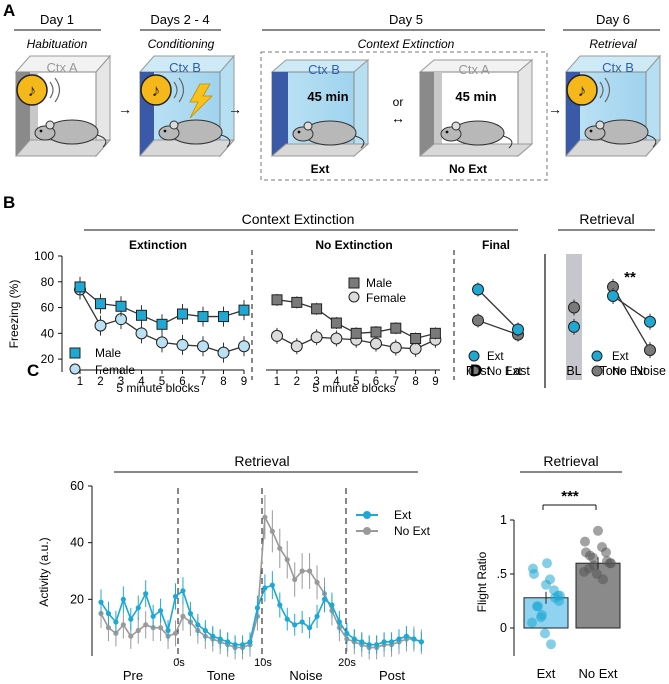 This screenshot has width=669, height=684. I want to click on y-ticks-d: 0.51, so click(505, 574).